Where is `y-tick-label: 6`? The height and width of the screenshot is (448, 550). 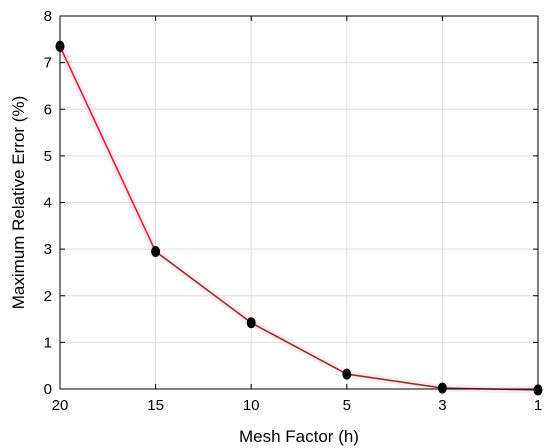 y-tick-label: 6 is located at coordinates (48, 109).